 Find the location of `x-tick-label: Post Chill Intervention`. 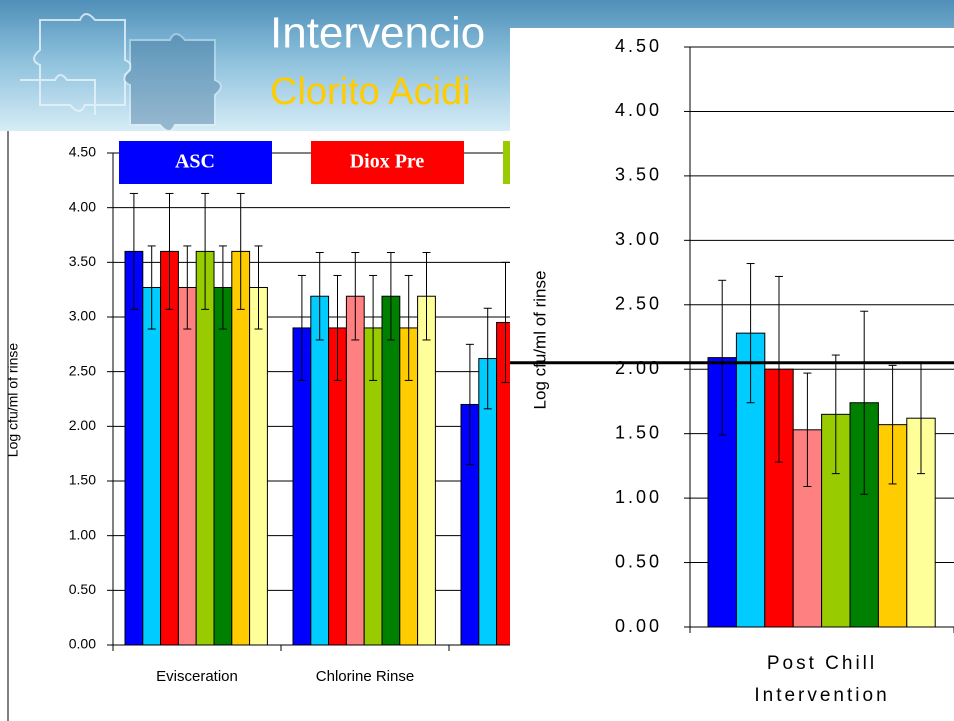

x-tick-label: Post Chill Intervention is located at coordinates (822, 679).